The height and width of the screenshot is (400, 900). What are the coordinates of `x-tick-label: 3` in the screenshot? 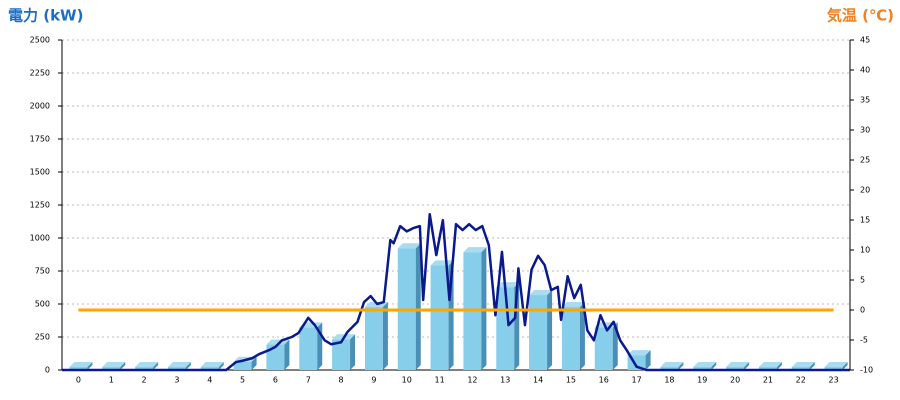 It's located at (176, 380).